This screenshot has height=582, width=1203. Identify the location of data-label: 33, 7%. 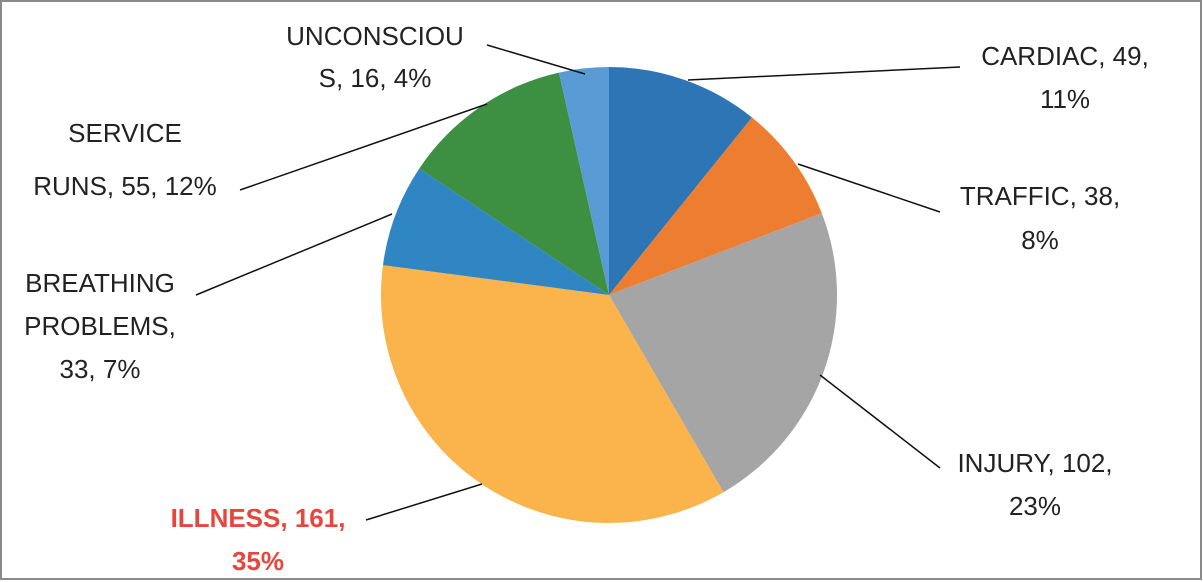
(100, 369).